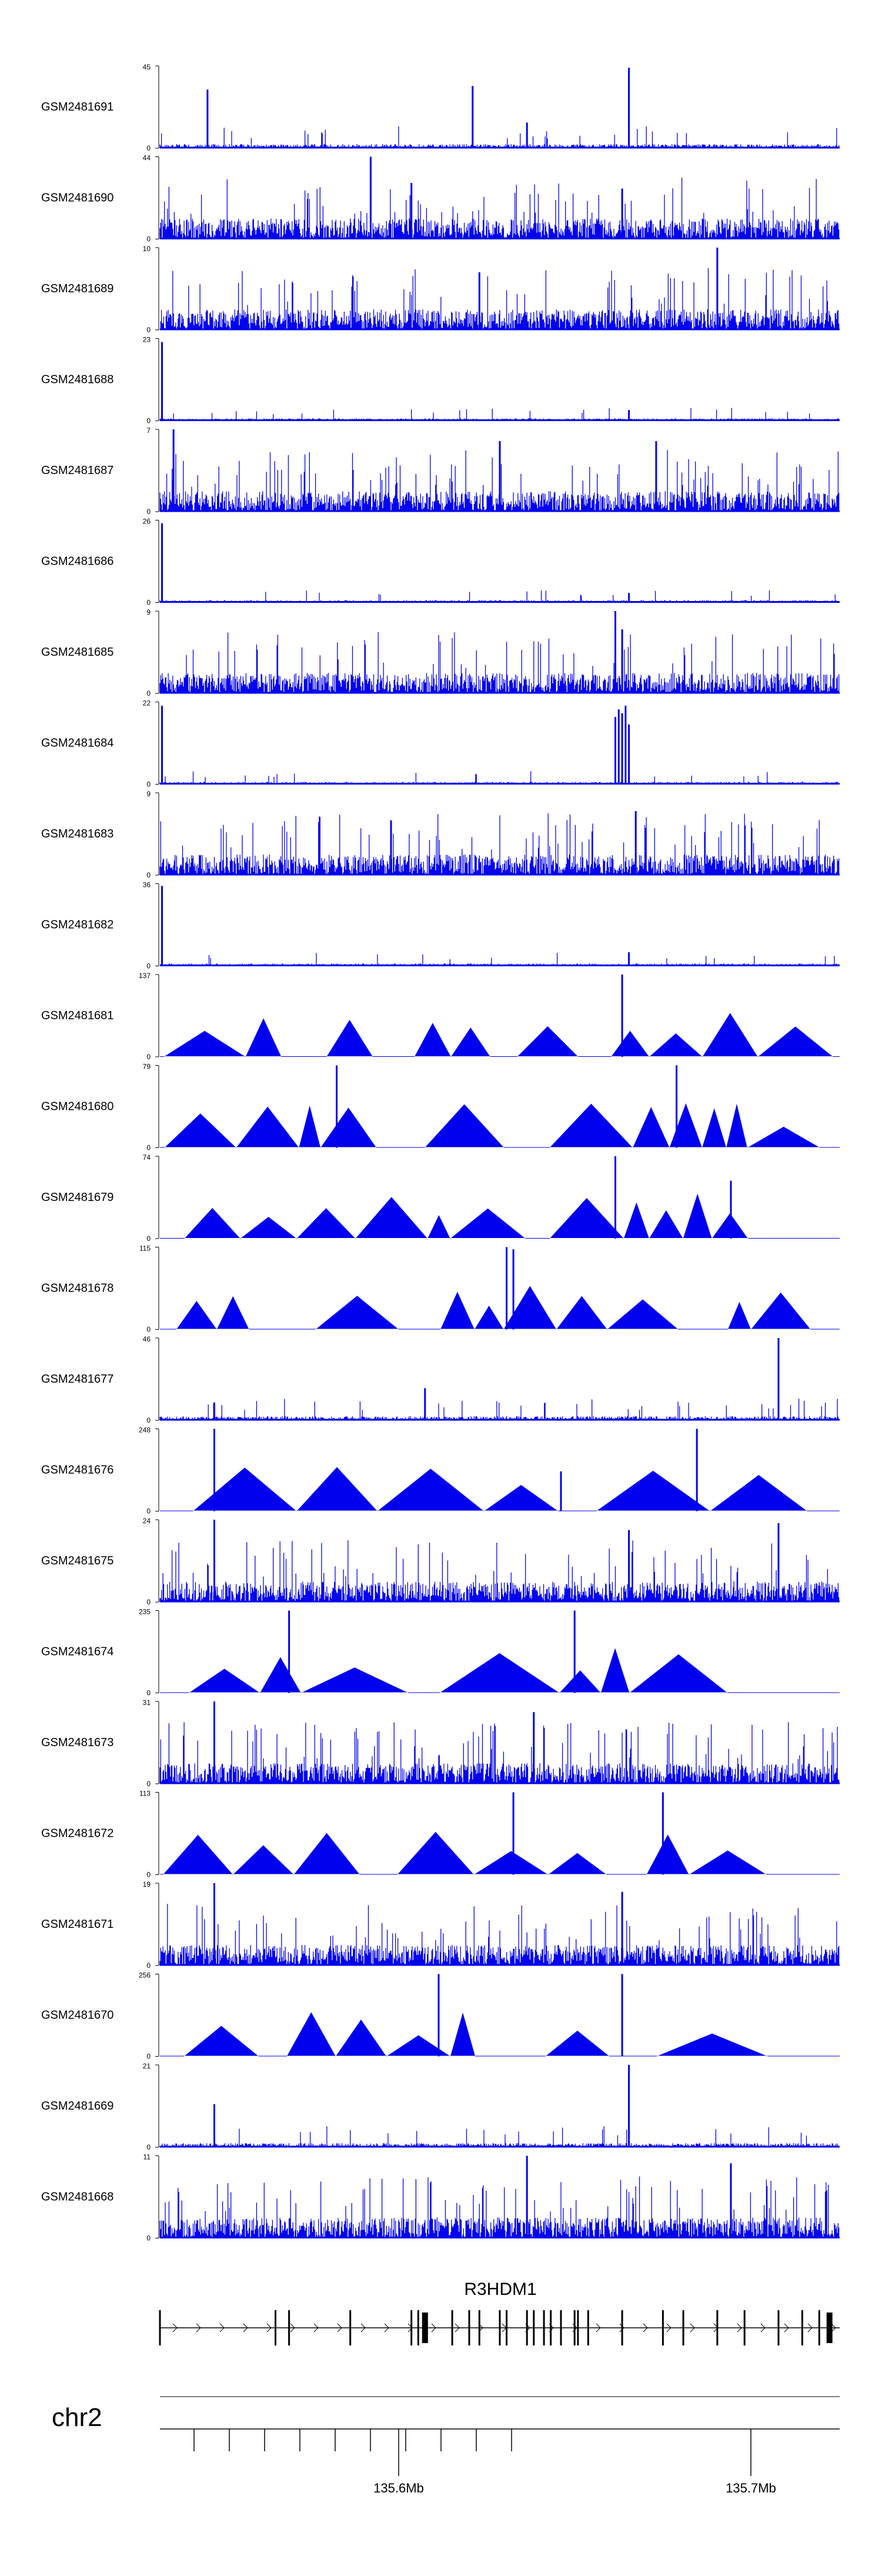  Describe the element at coordinates (77, 743) in the screenshot. I see `track-label: GSM2481684` at that location.